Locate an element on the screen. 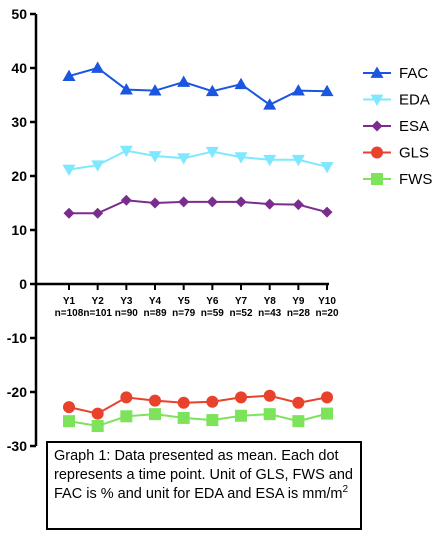  legend-marker-esa is located at coordinates (377, 126).